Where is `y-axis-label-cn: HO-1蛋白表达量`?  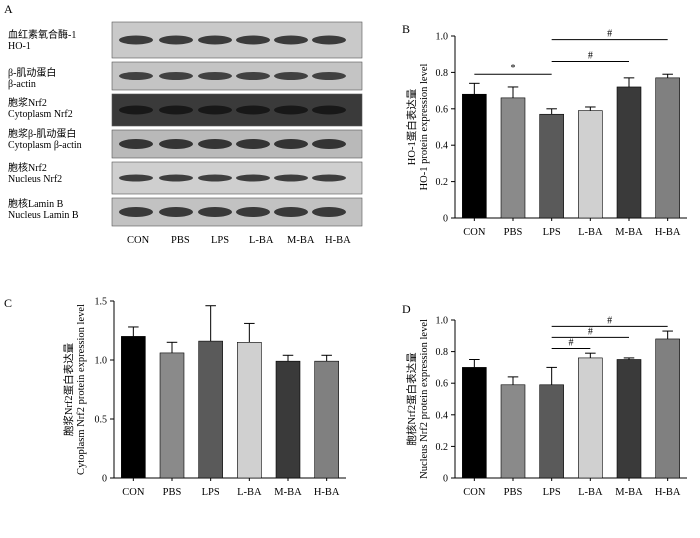 y-axis-label-cn: HO-1蛋白表达量 is located at coordinates (411, 126).